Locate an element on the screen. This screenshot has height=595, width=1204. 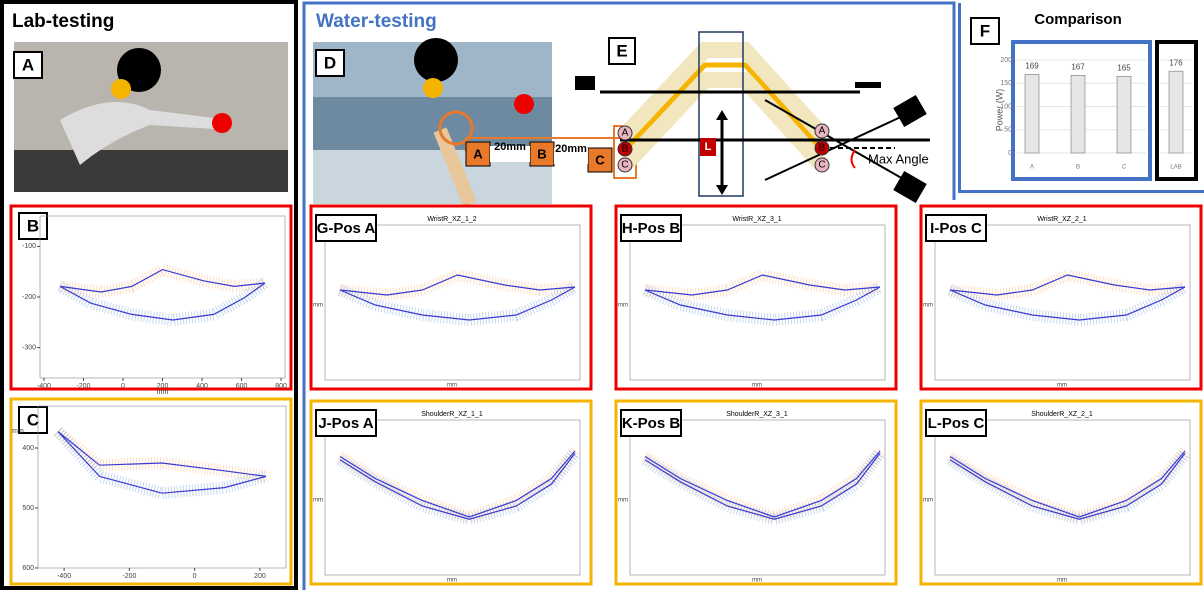
scatter-cloud is located at coordinates (162, 281).